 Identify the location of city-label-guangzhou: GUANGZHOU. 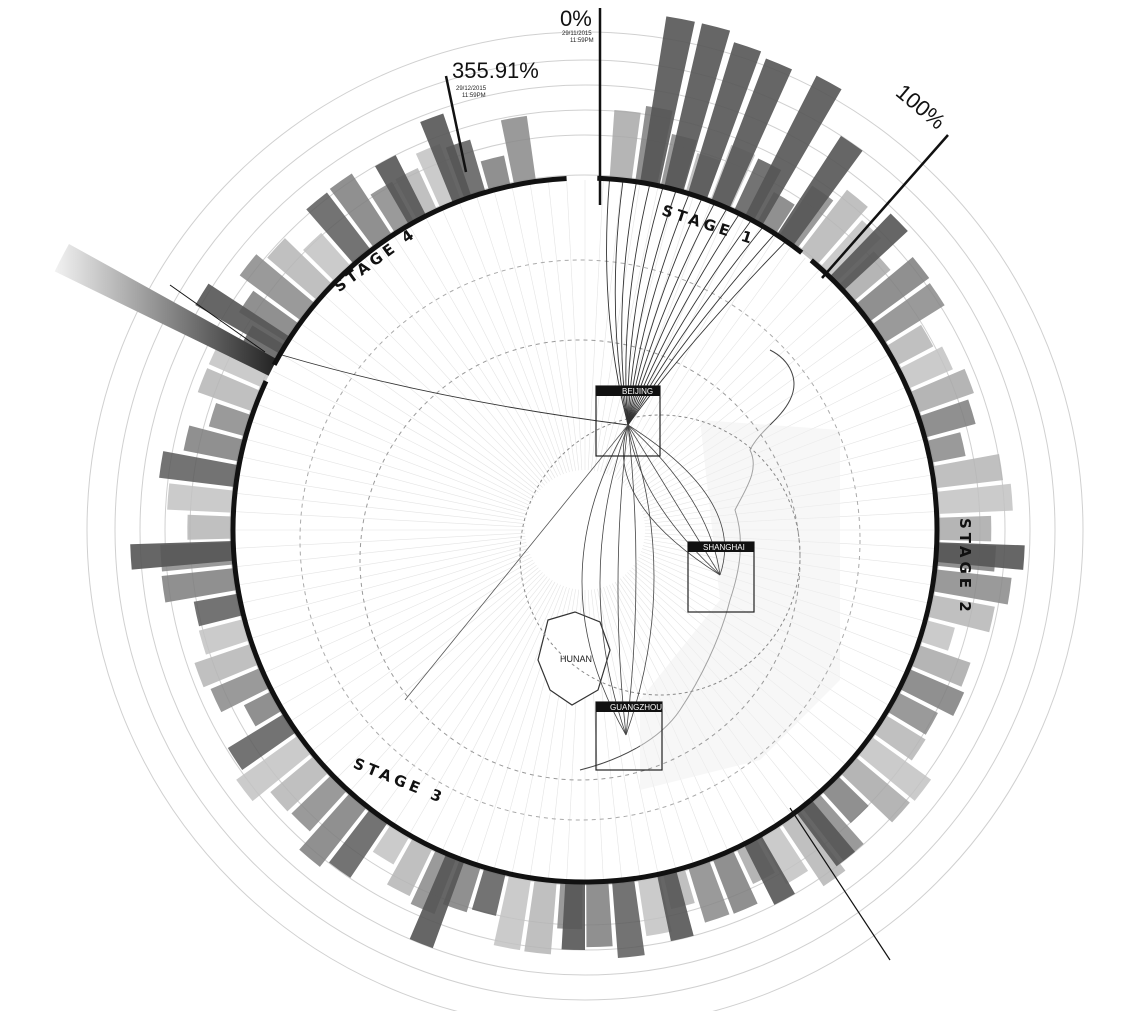
(636, 707).